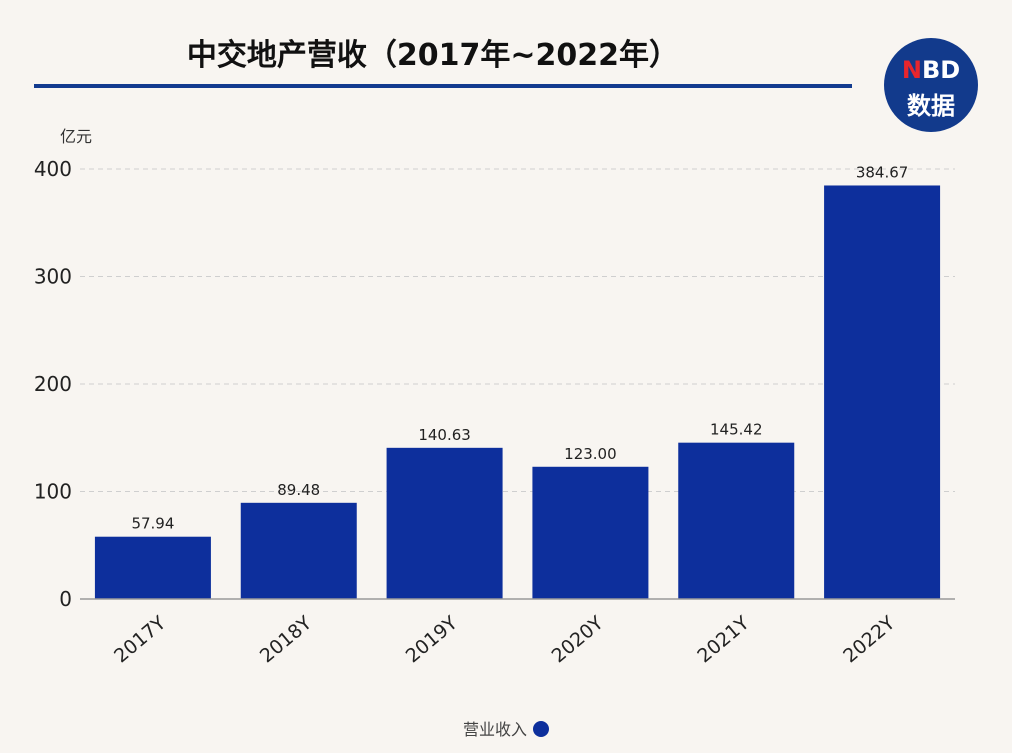 This screenshot has height=753, width=1012. I want to click on y-tick-labels: 0 100 200 300 400, so click(53, 384).